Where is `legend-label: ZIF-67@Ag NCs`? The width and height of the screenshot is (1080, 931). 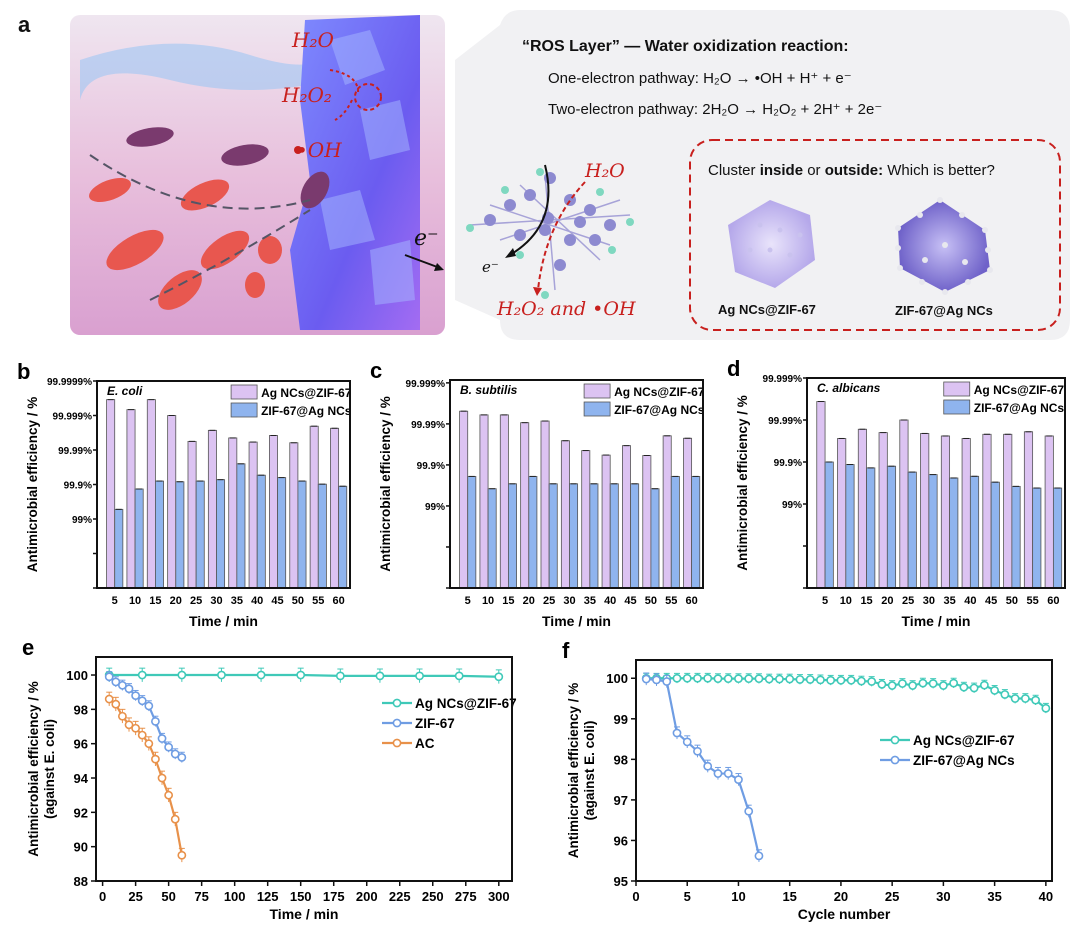
legend-label: ZIF-67@Ag NCs is located at coordinates (659, 410).